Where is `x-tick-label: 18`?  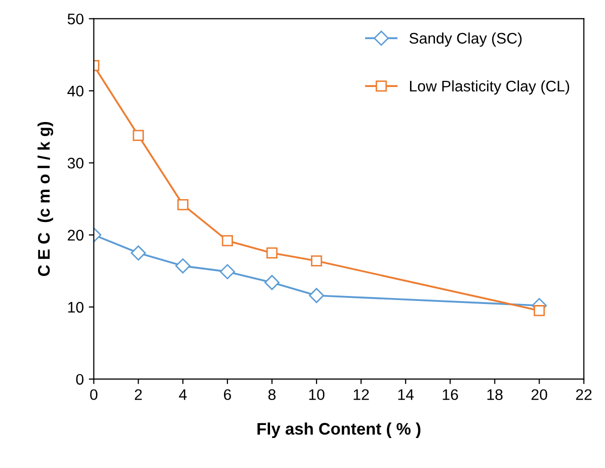 x-tick-label: 18 is located at coordinates (495, 394).